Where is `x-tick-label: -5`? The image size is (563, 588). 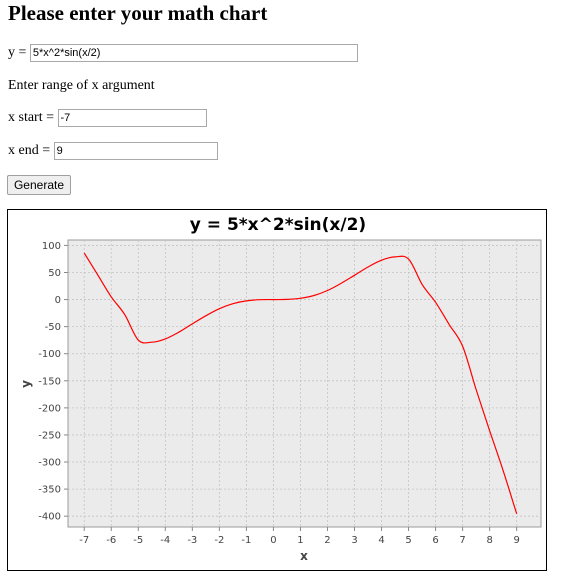 x-tick-label: -5 is located at coordinates (138, 540).